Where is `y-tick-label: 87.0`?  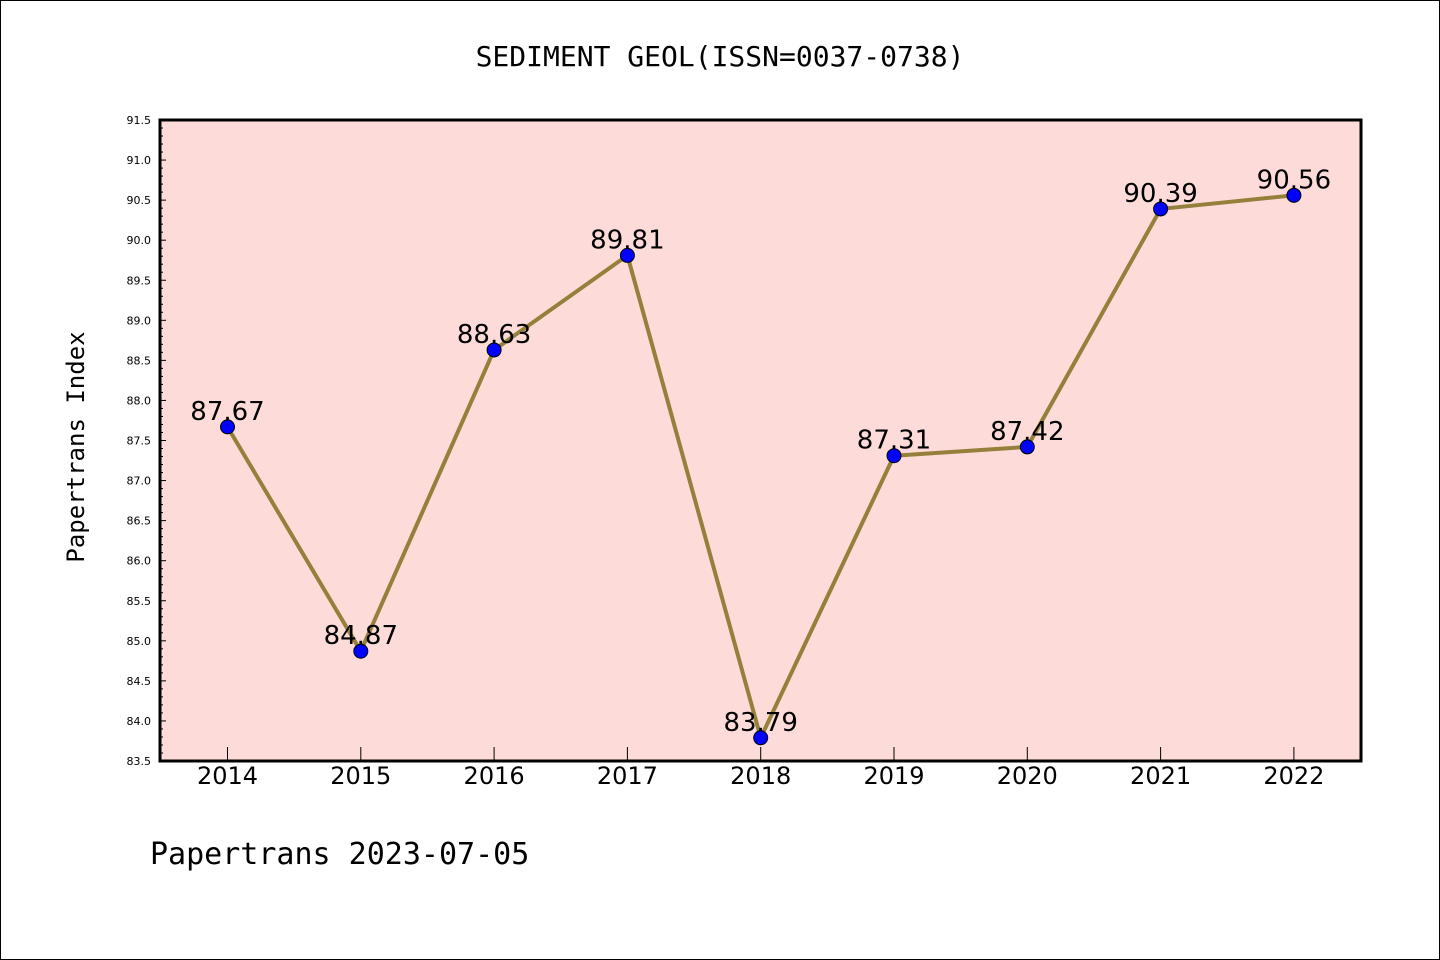 y-tick-label: 87.0 is located at coordinates (139, 481).